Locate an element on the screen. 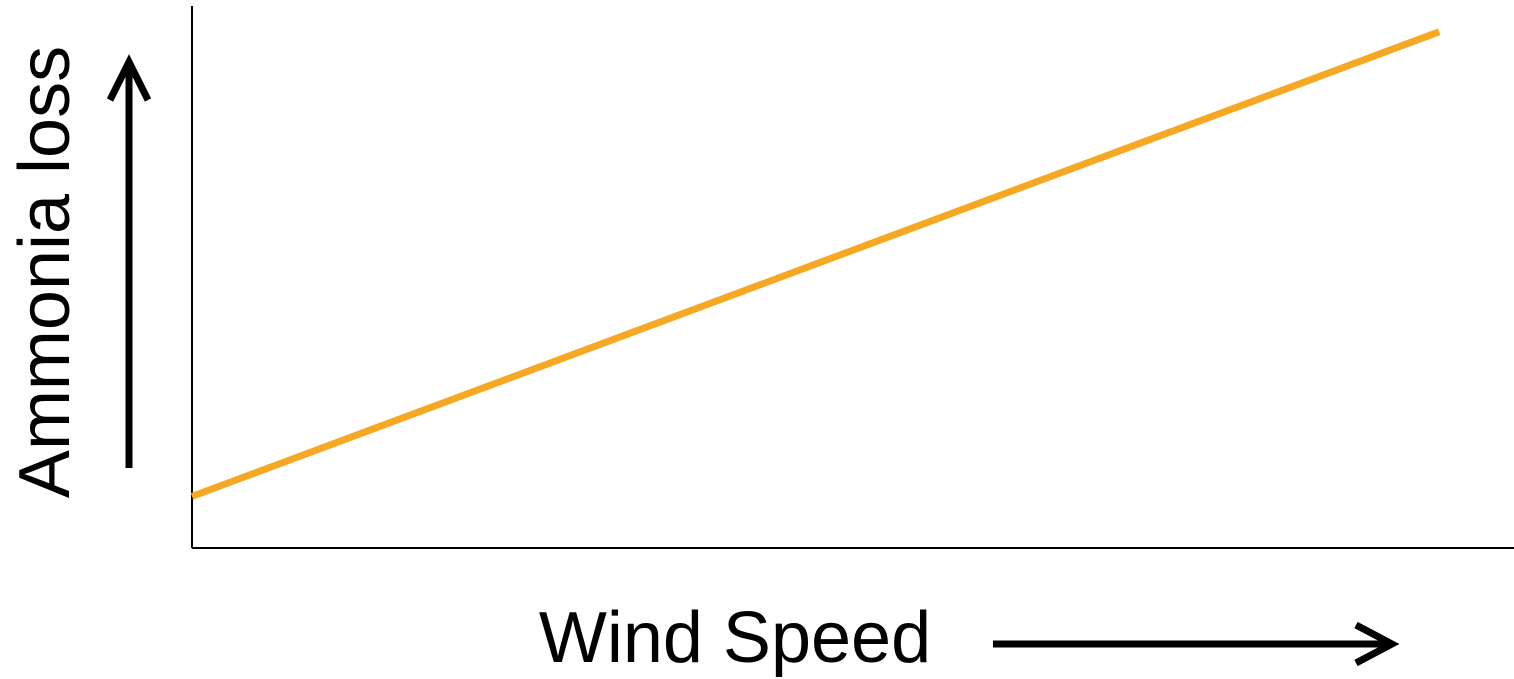 The height and width of the screenshot is (679, 1514). y-direction-arrow is located at coordinates (129, 261).